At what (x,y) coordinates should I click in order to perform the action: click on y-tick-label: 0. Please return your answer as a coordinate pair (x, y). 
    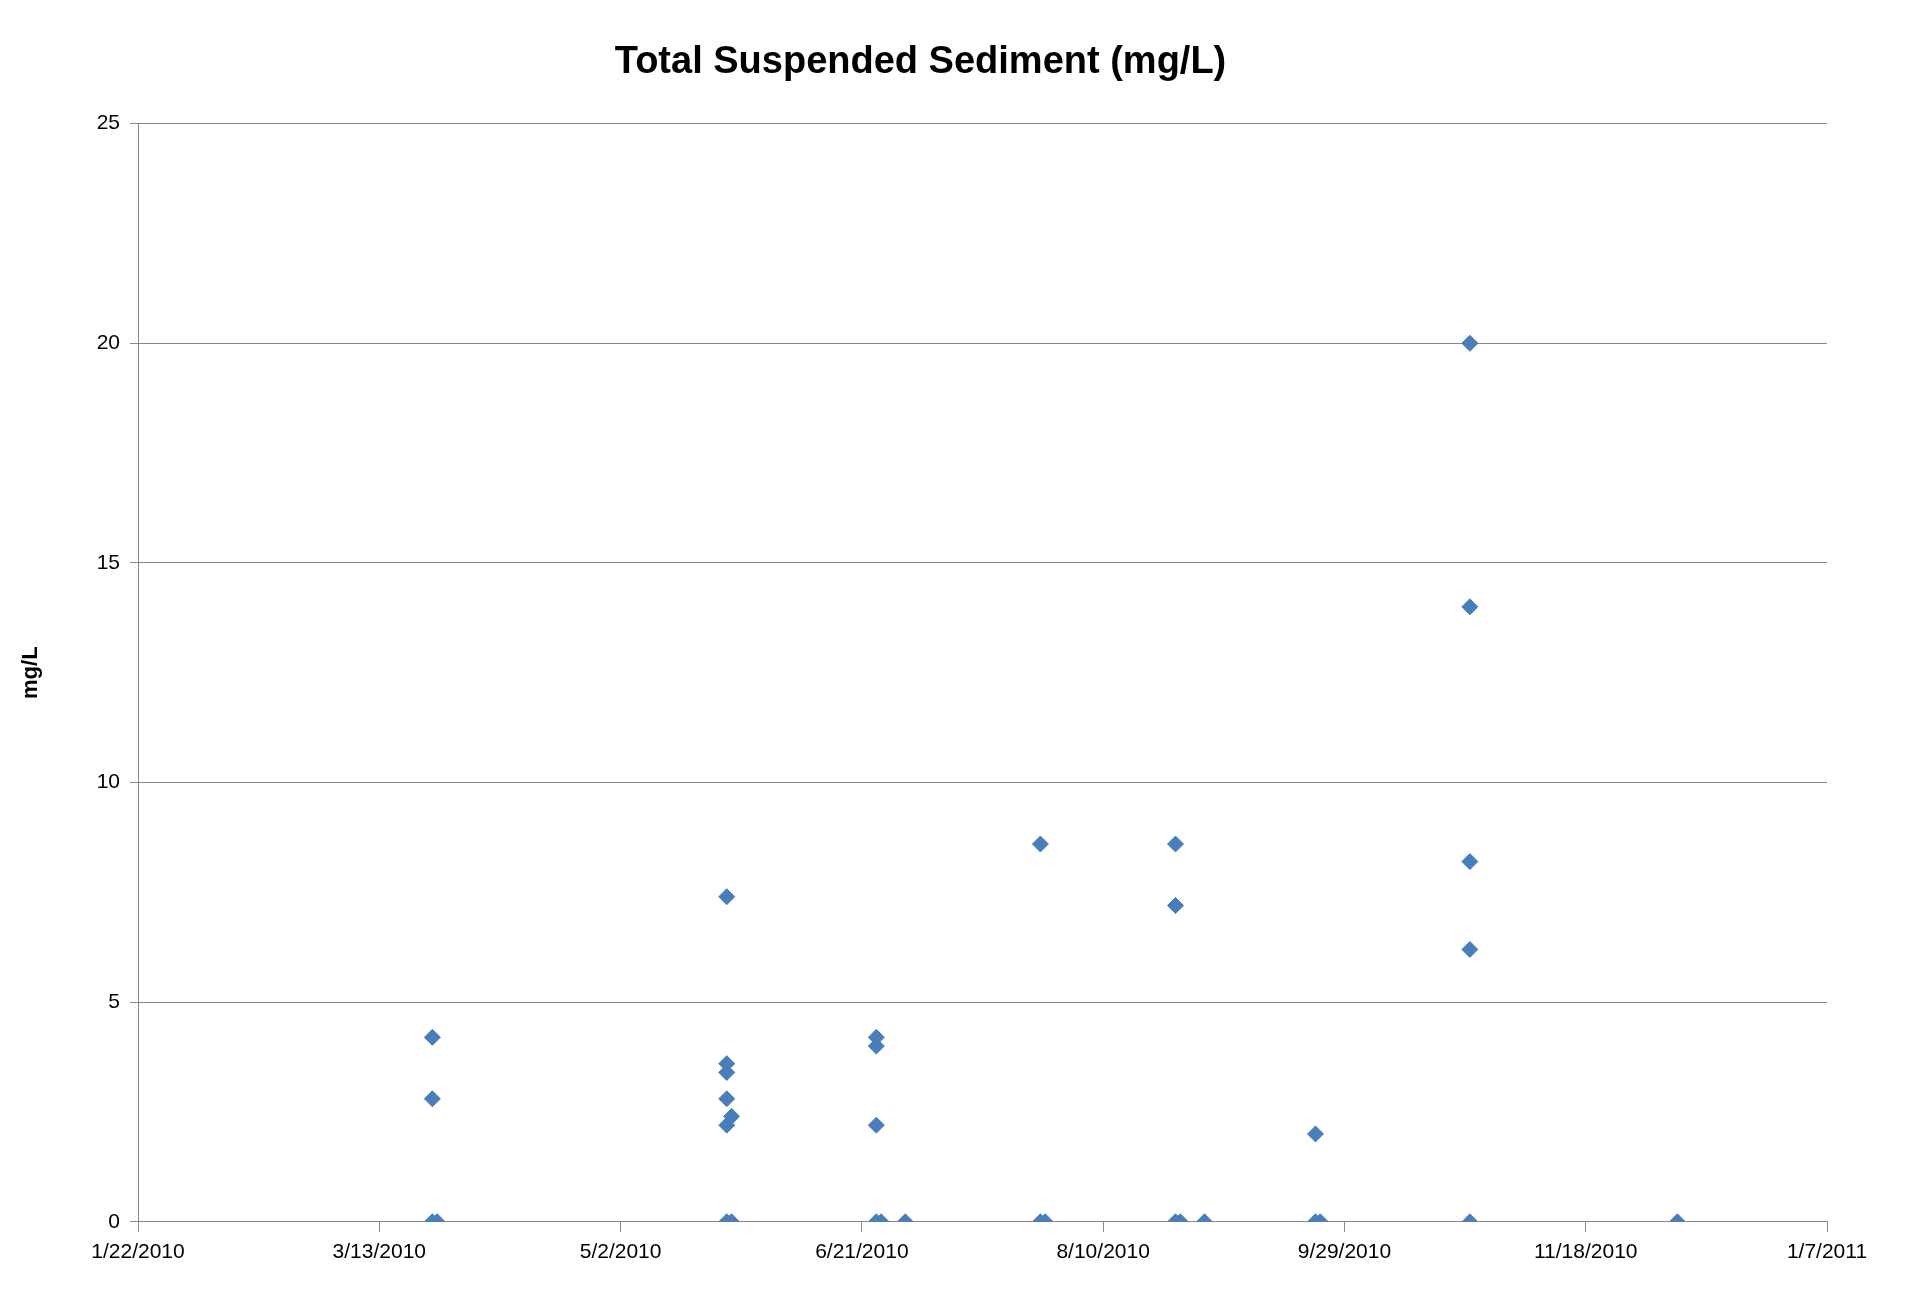
    Looking at the image, I should click on (114, 1220).